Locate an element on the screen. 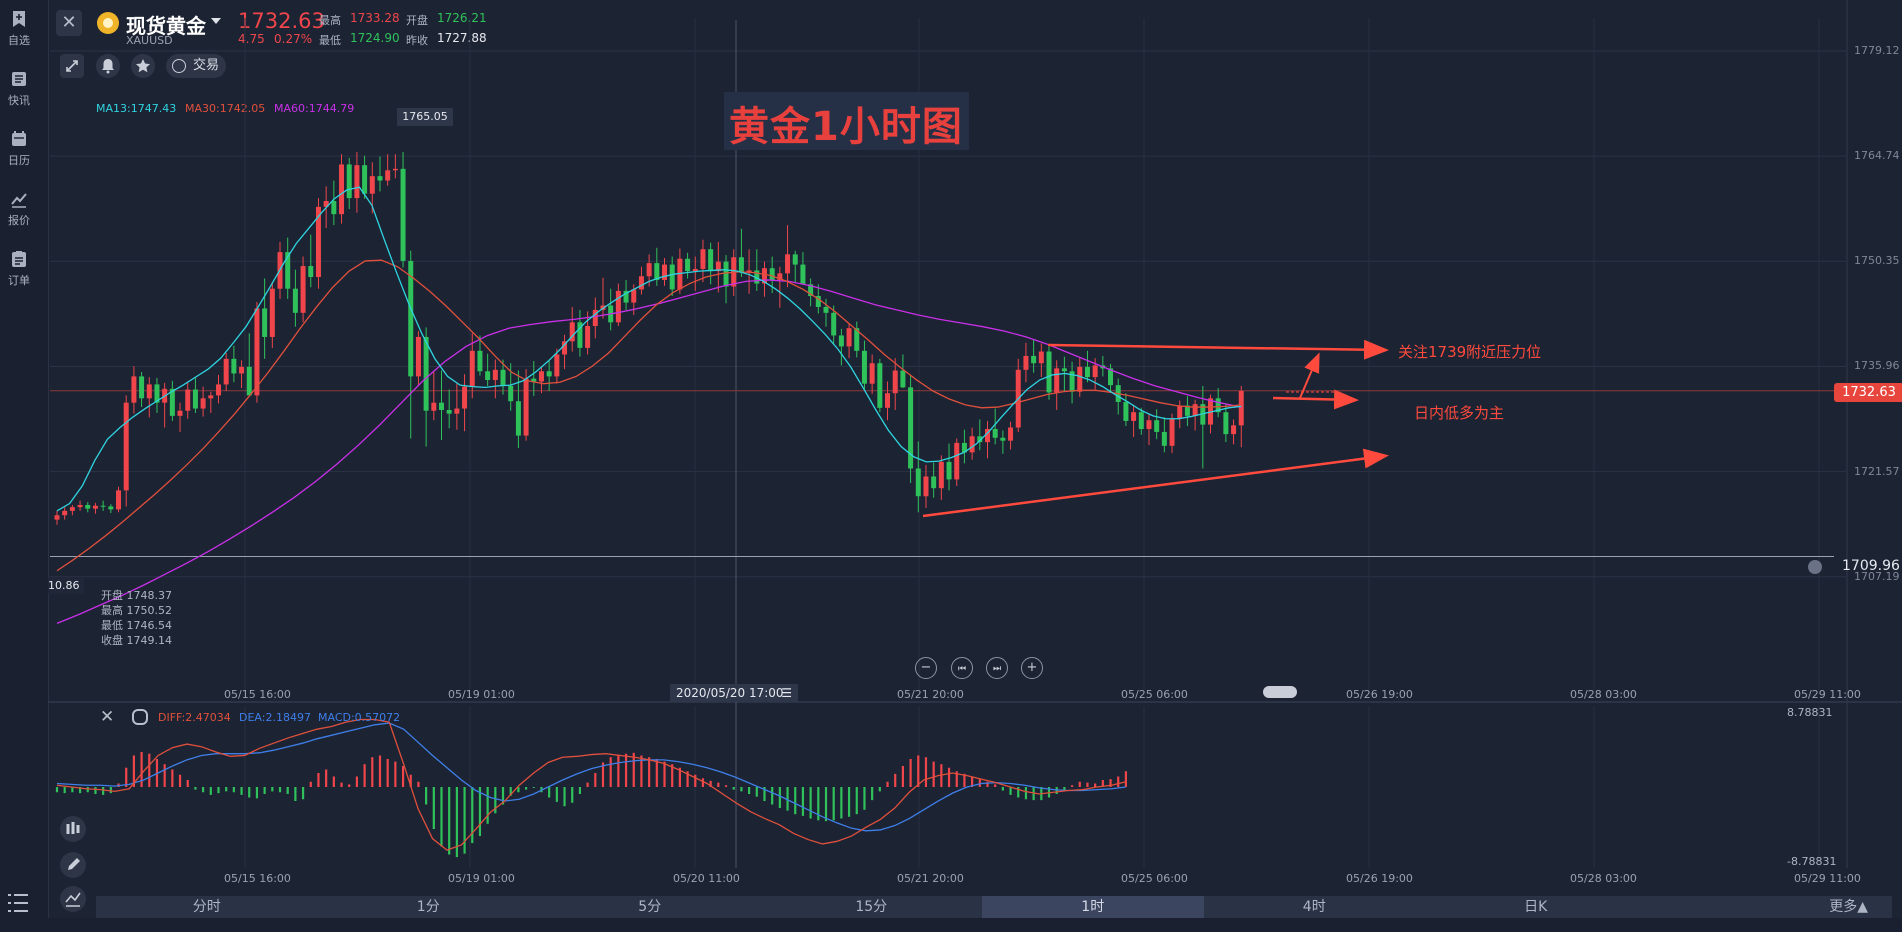 Image resolution: width=1902 pixels, height=932 pixels. tab-timeframe-more: 更多▲ is located at coordinates (1848, 907).